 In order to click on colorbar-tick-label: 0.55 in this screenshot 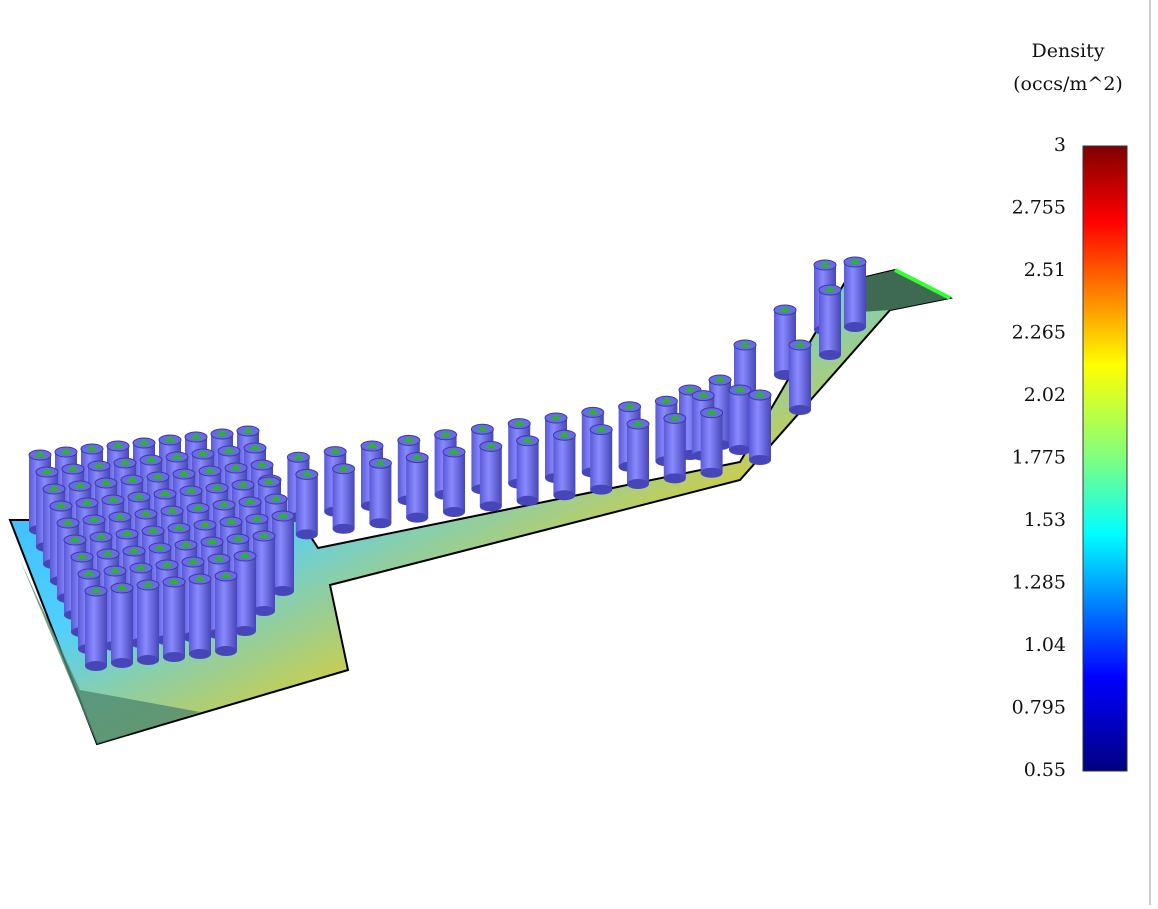, I will do `click(1045, 770)`.